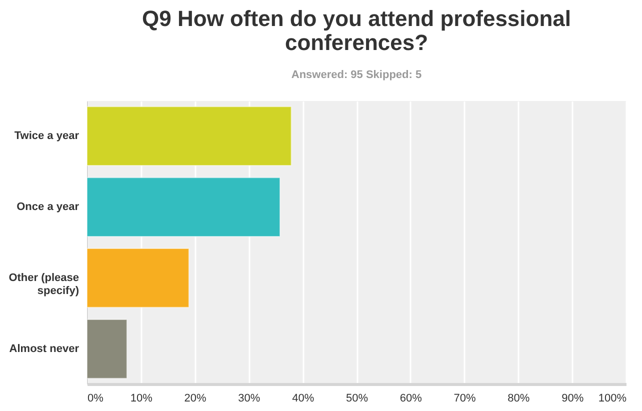 Image resolution: width=642 pixels, height=411 pixels. Describe the element at coordinates (249, 398) in the screenshot. I see `x-tick-label: 30%` at that location.